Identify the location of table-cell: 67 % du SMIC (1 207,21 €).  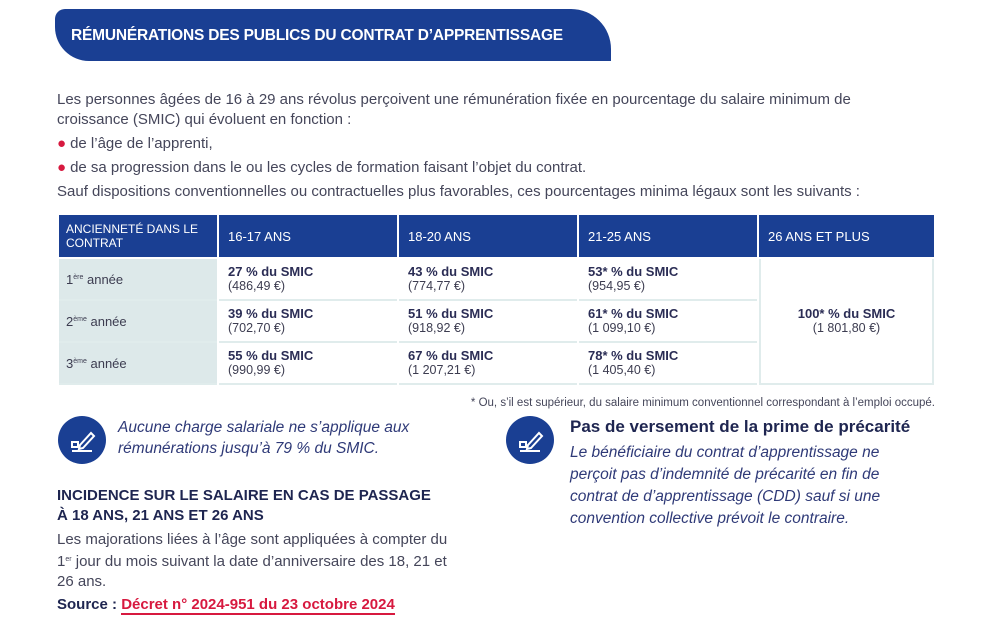
(488, 364).